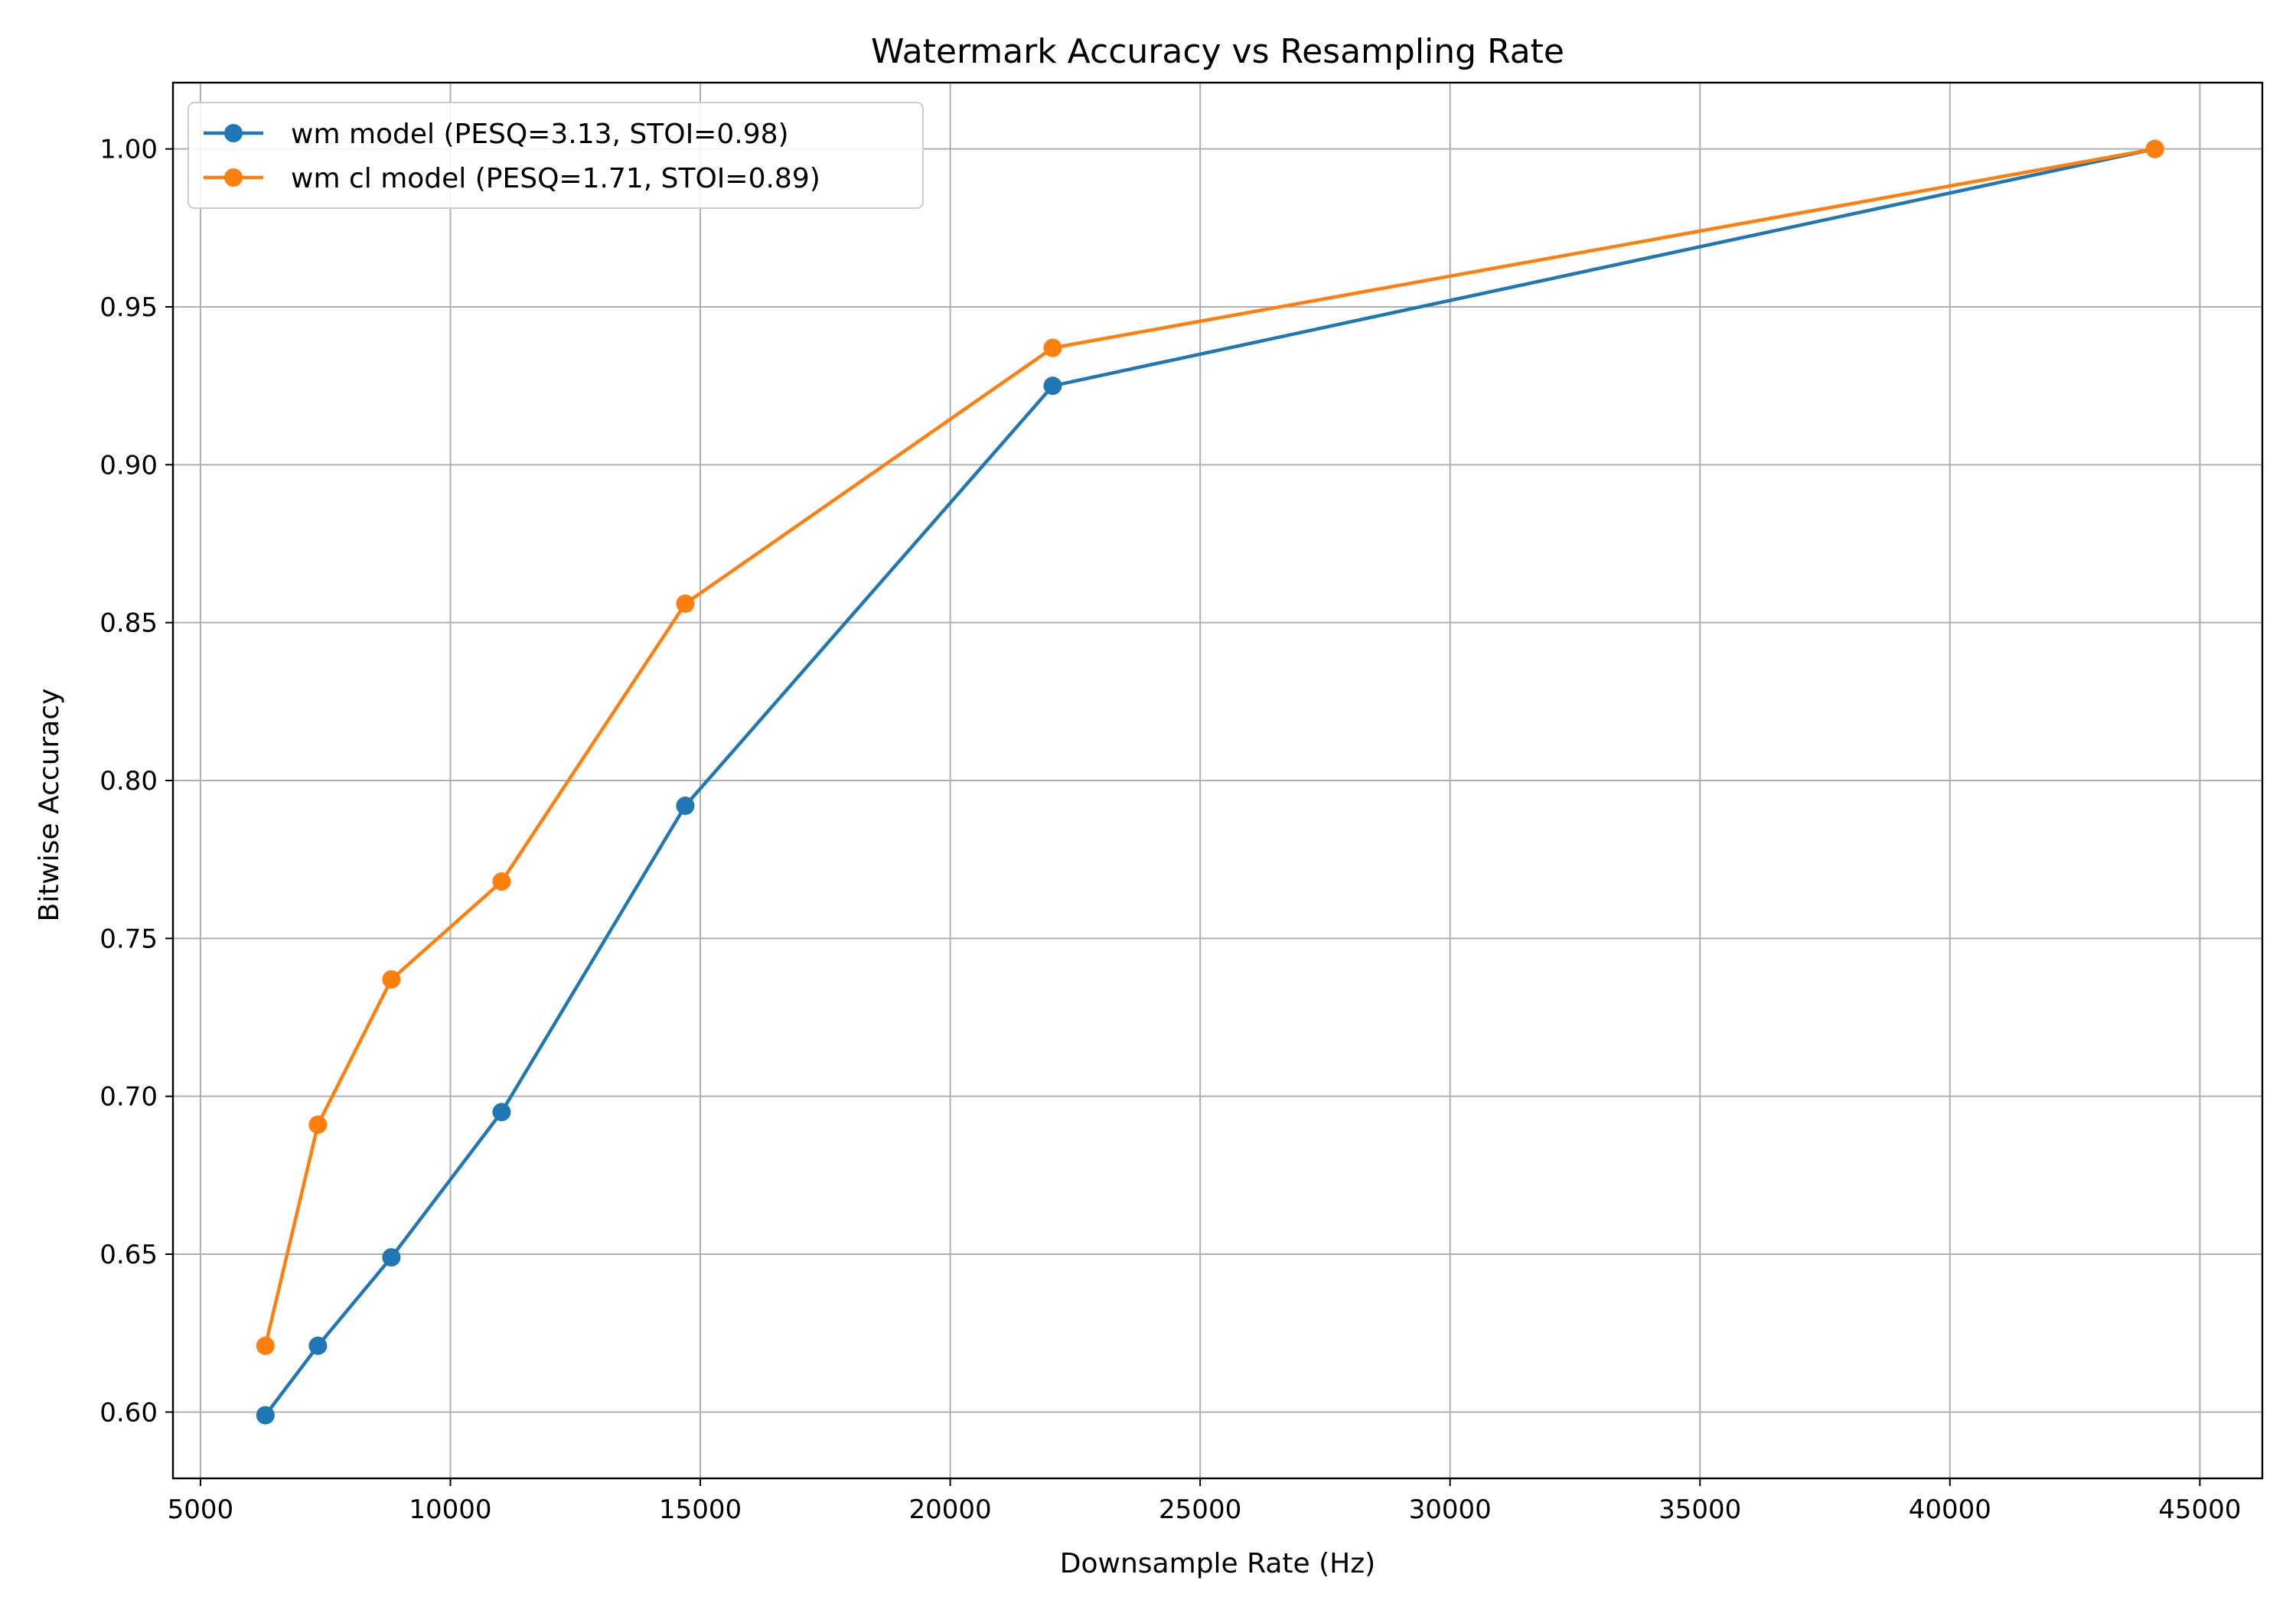  What do you see at coordinates (128, 1413) in the screenshot?
I see `y-tick-label: 0.60` at bounding box center [128, 1413].